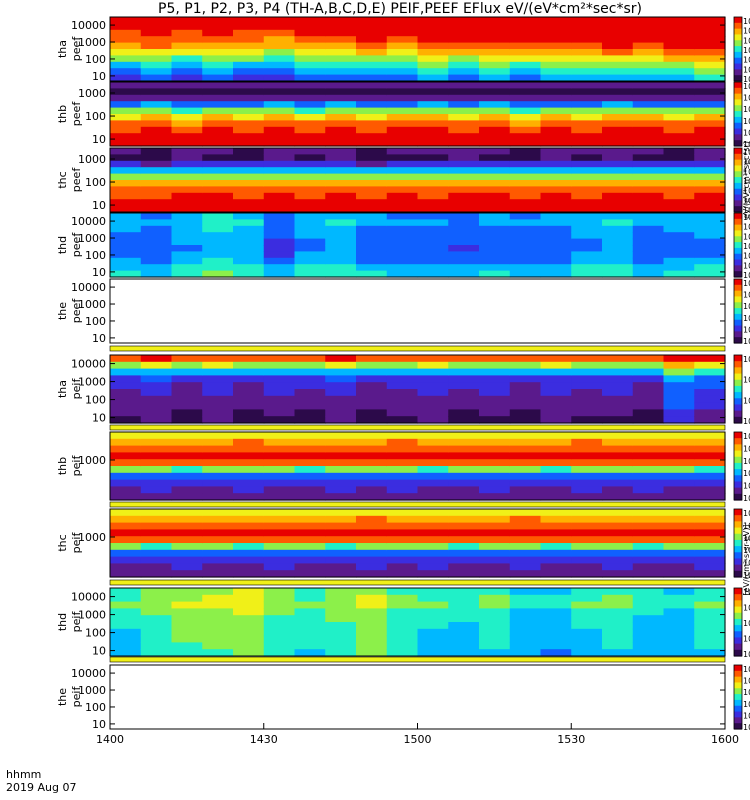 This screenshot has height=800, width=750. Describe the element at coordinates (99, 724) in the screenshot. I see `y-tick-label: 10` at that location.